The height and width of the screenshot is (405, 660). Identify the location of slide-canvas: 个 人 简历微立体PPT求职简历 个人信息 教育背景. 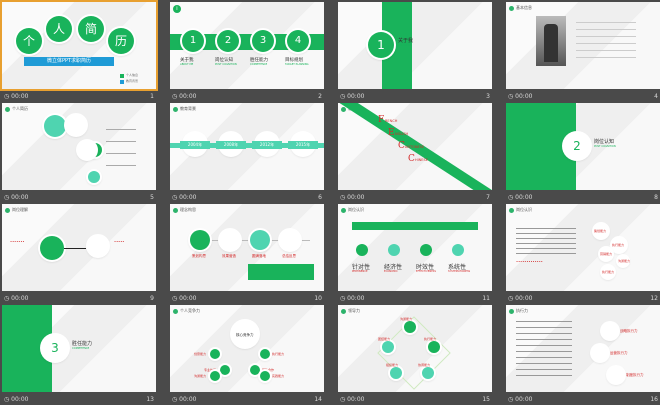
(79, 45).